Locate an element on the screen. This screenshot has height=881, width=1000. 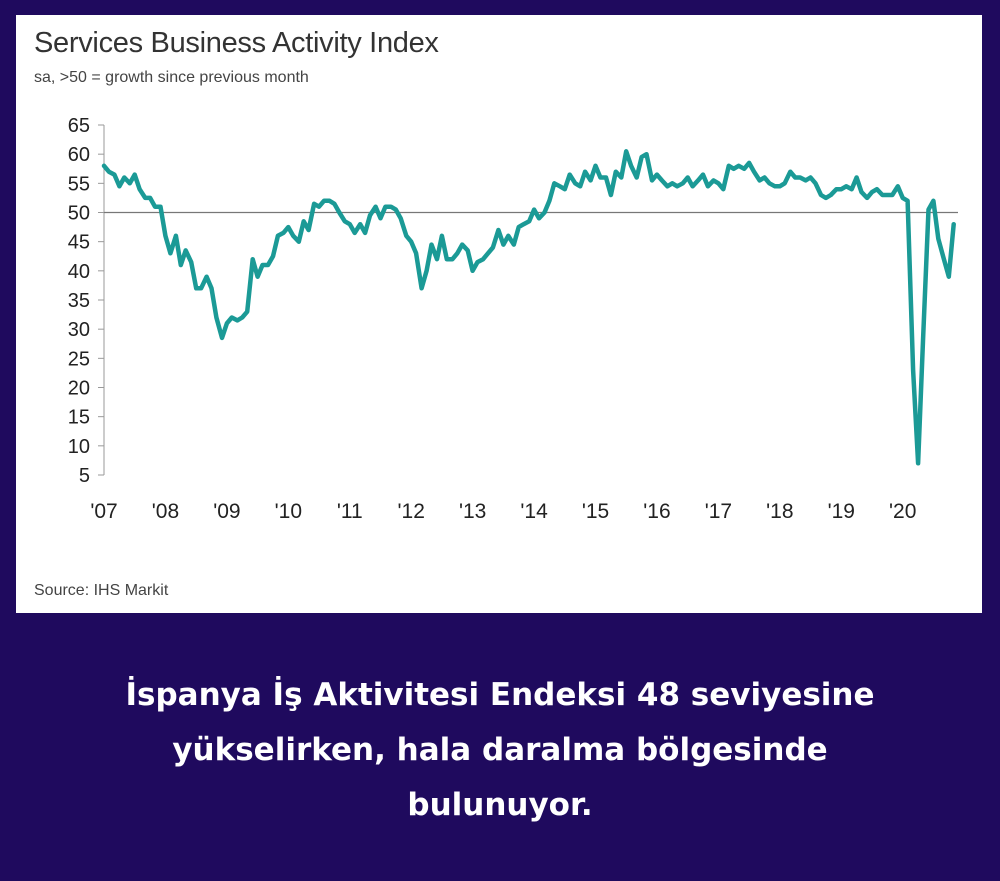
y-tick-label: 65 is located at coordinates (79, 126).